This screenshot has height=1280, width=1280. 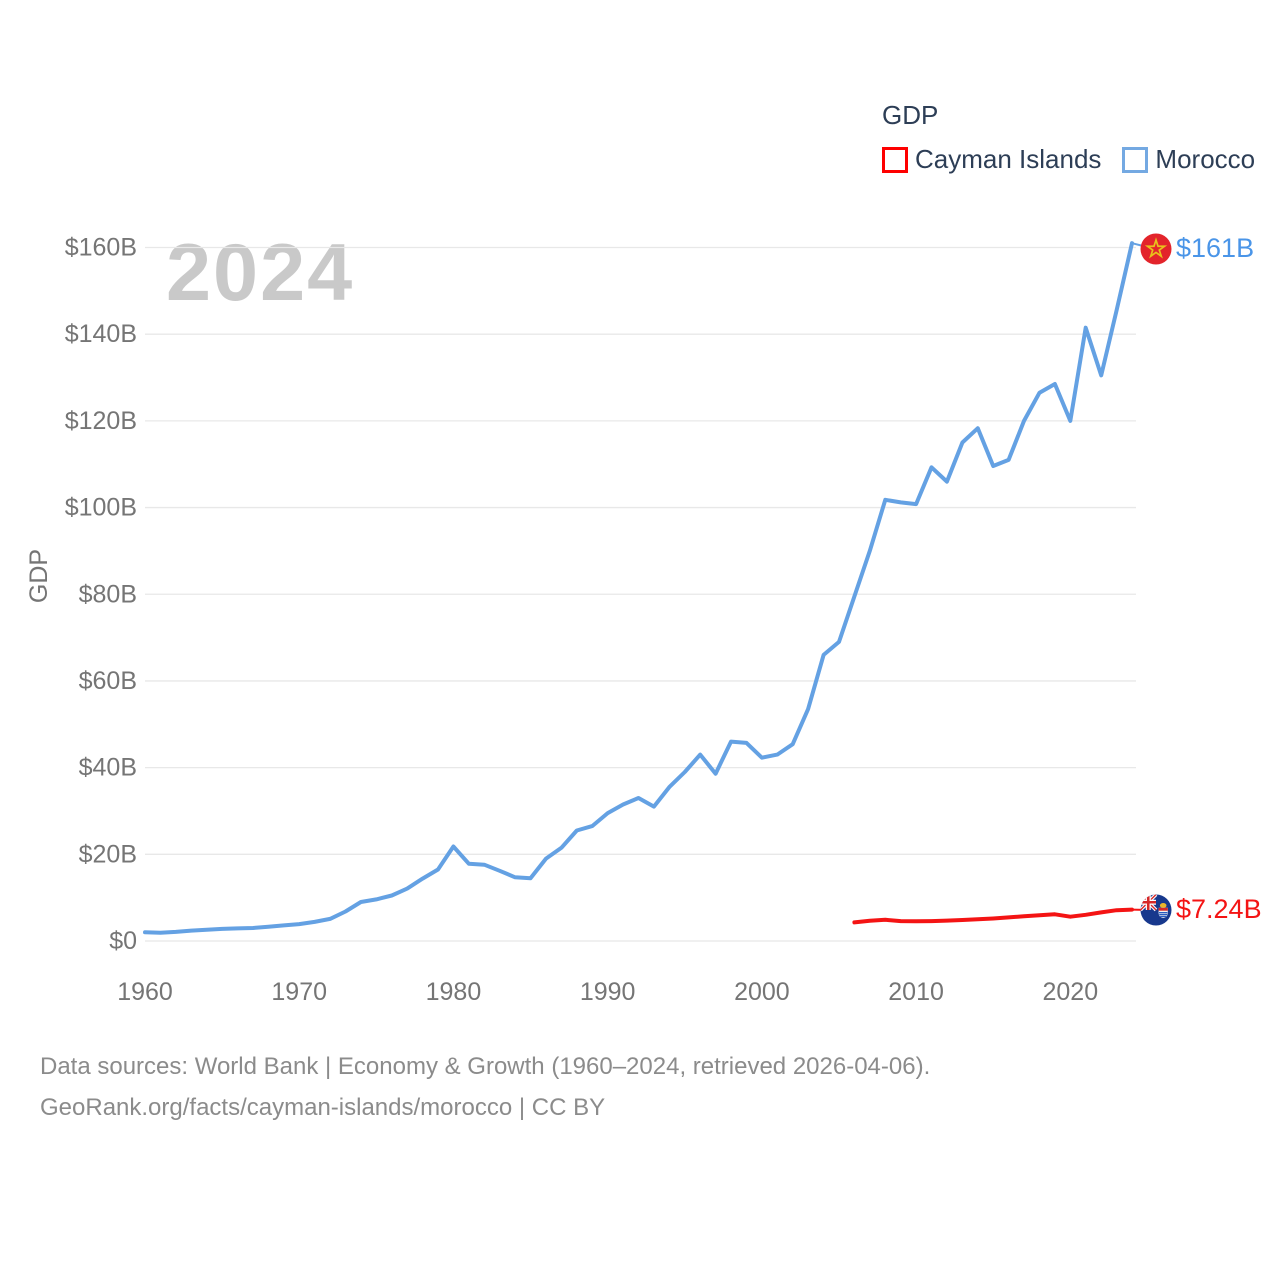 What do you see at coordinates (108, 594) in the screenshot?
I see `y-tick-label: $80B` at bounding box center [108, 594].